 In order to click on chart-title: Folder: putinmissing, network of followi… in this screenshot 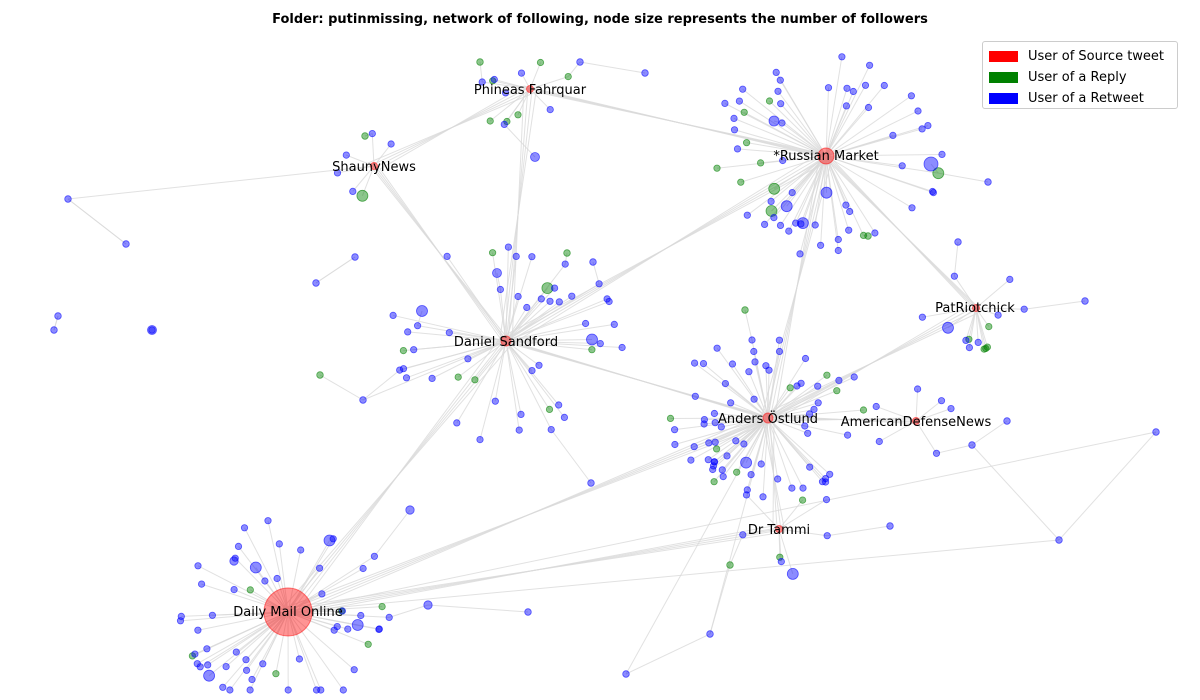, I will do `click(600, 19)`.